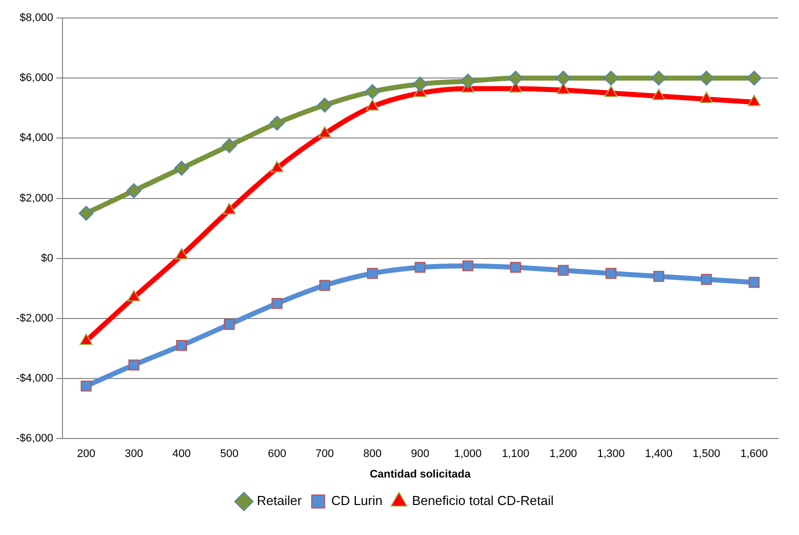 The image size is (799, 535). Describe the element at coordinates (420, 454) in the screenshot. I see `x-tick-label: 900` at that location.